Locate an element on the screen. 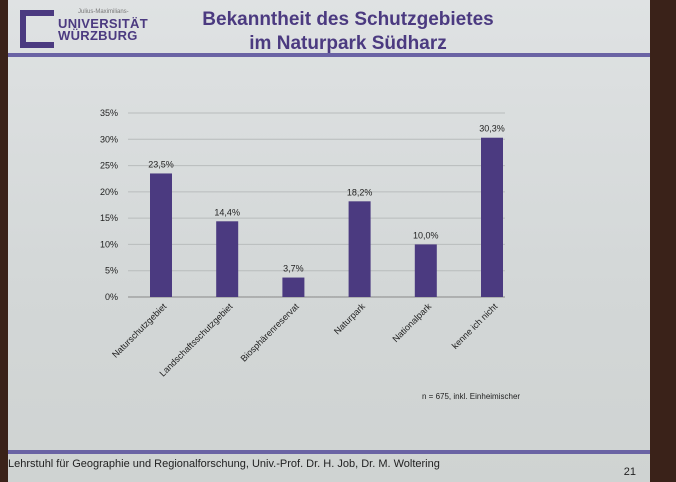 This screenshot has width=676, height=482. header-divider is located at coordinates (329, 55).